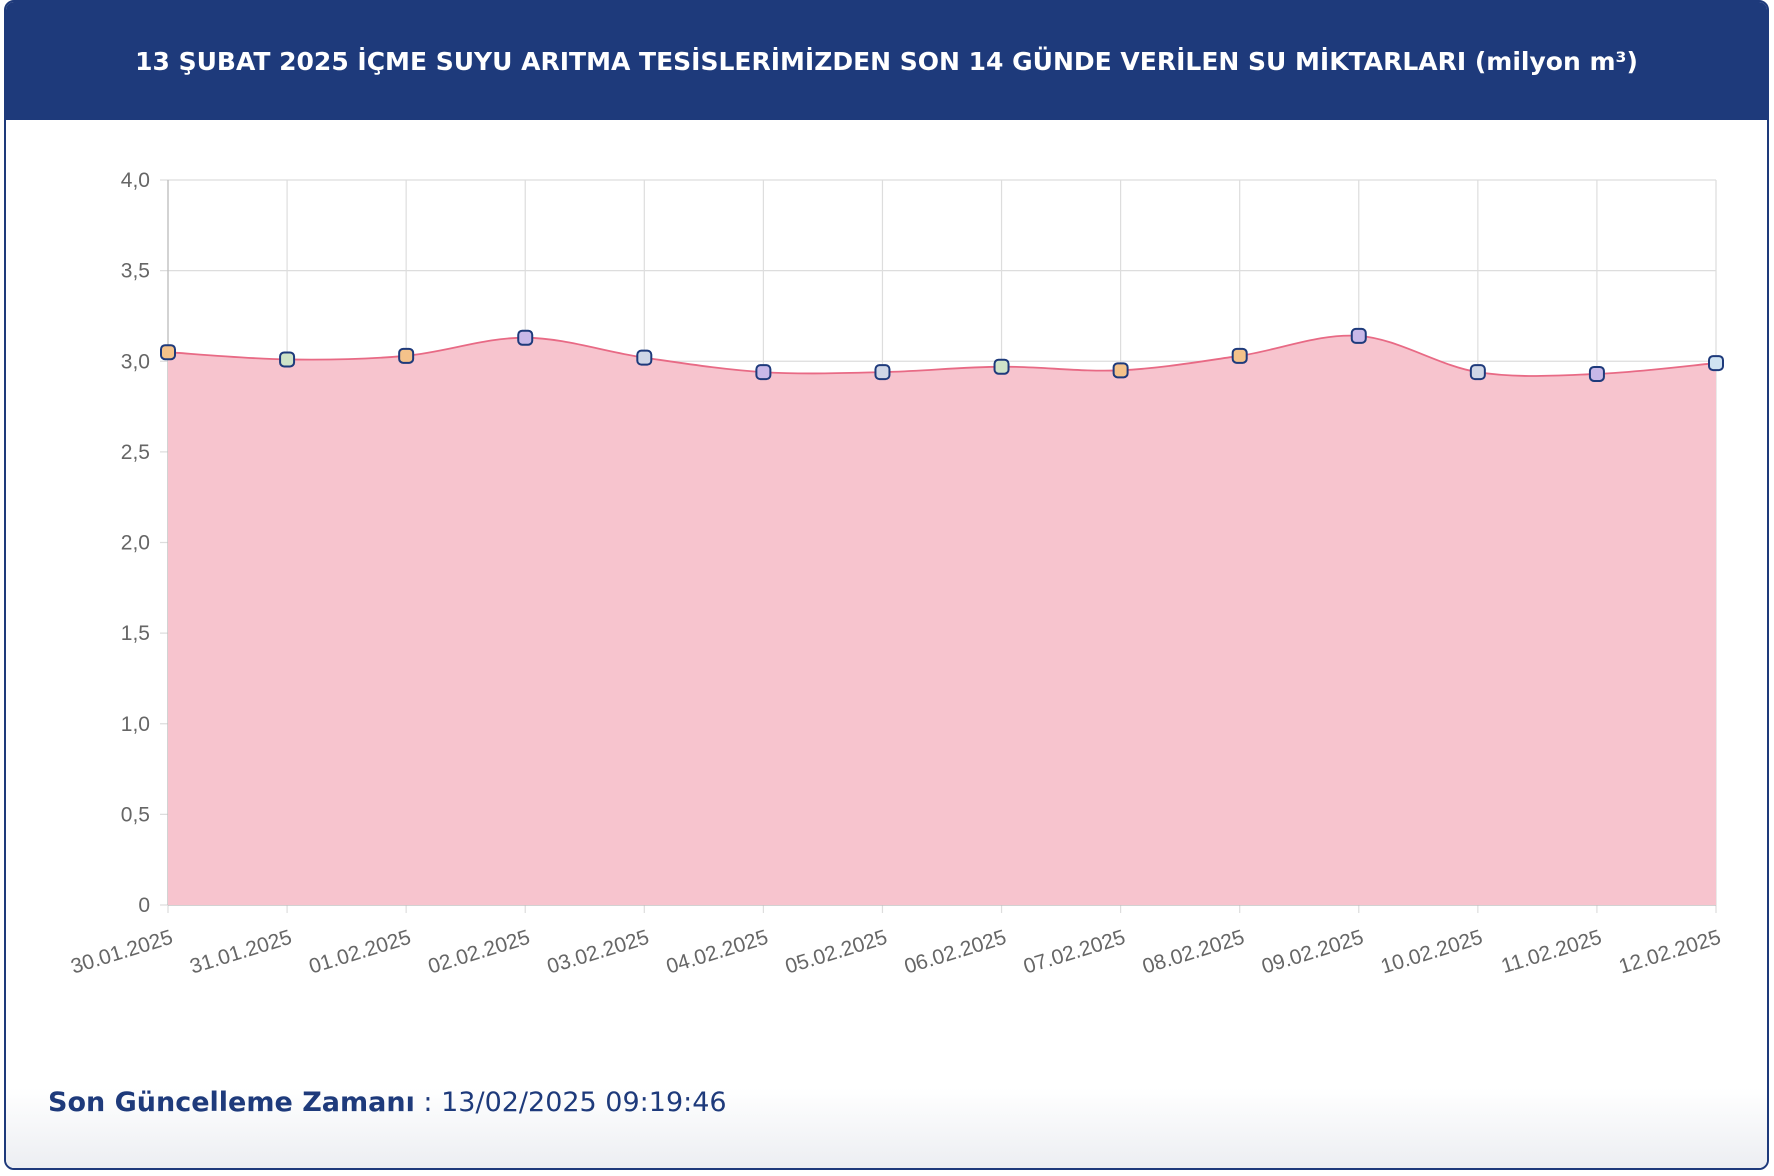  What do you see at coordinates (1193, 952) in the screenshot?
I see `x-tick-label: 08.02.2025` at bounding box center [1193, 952].